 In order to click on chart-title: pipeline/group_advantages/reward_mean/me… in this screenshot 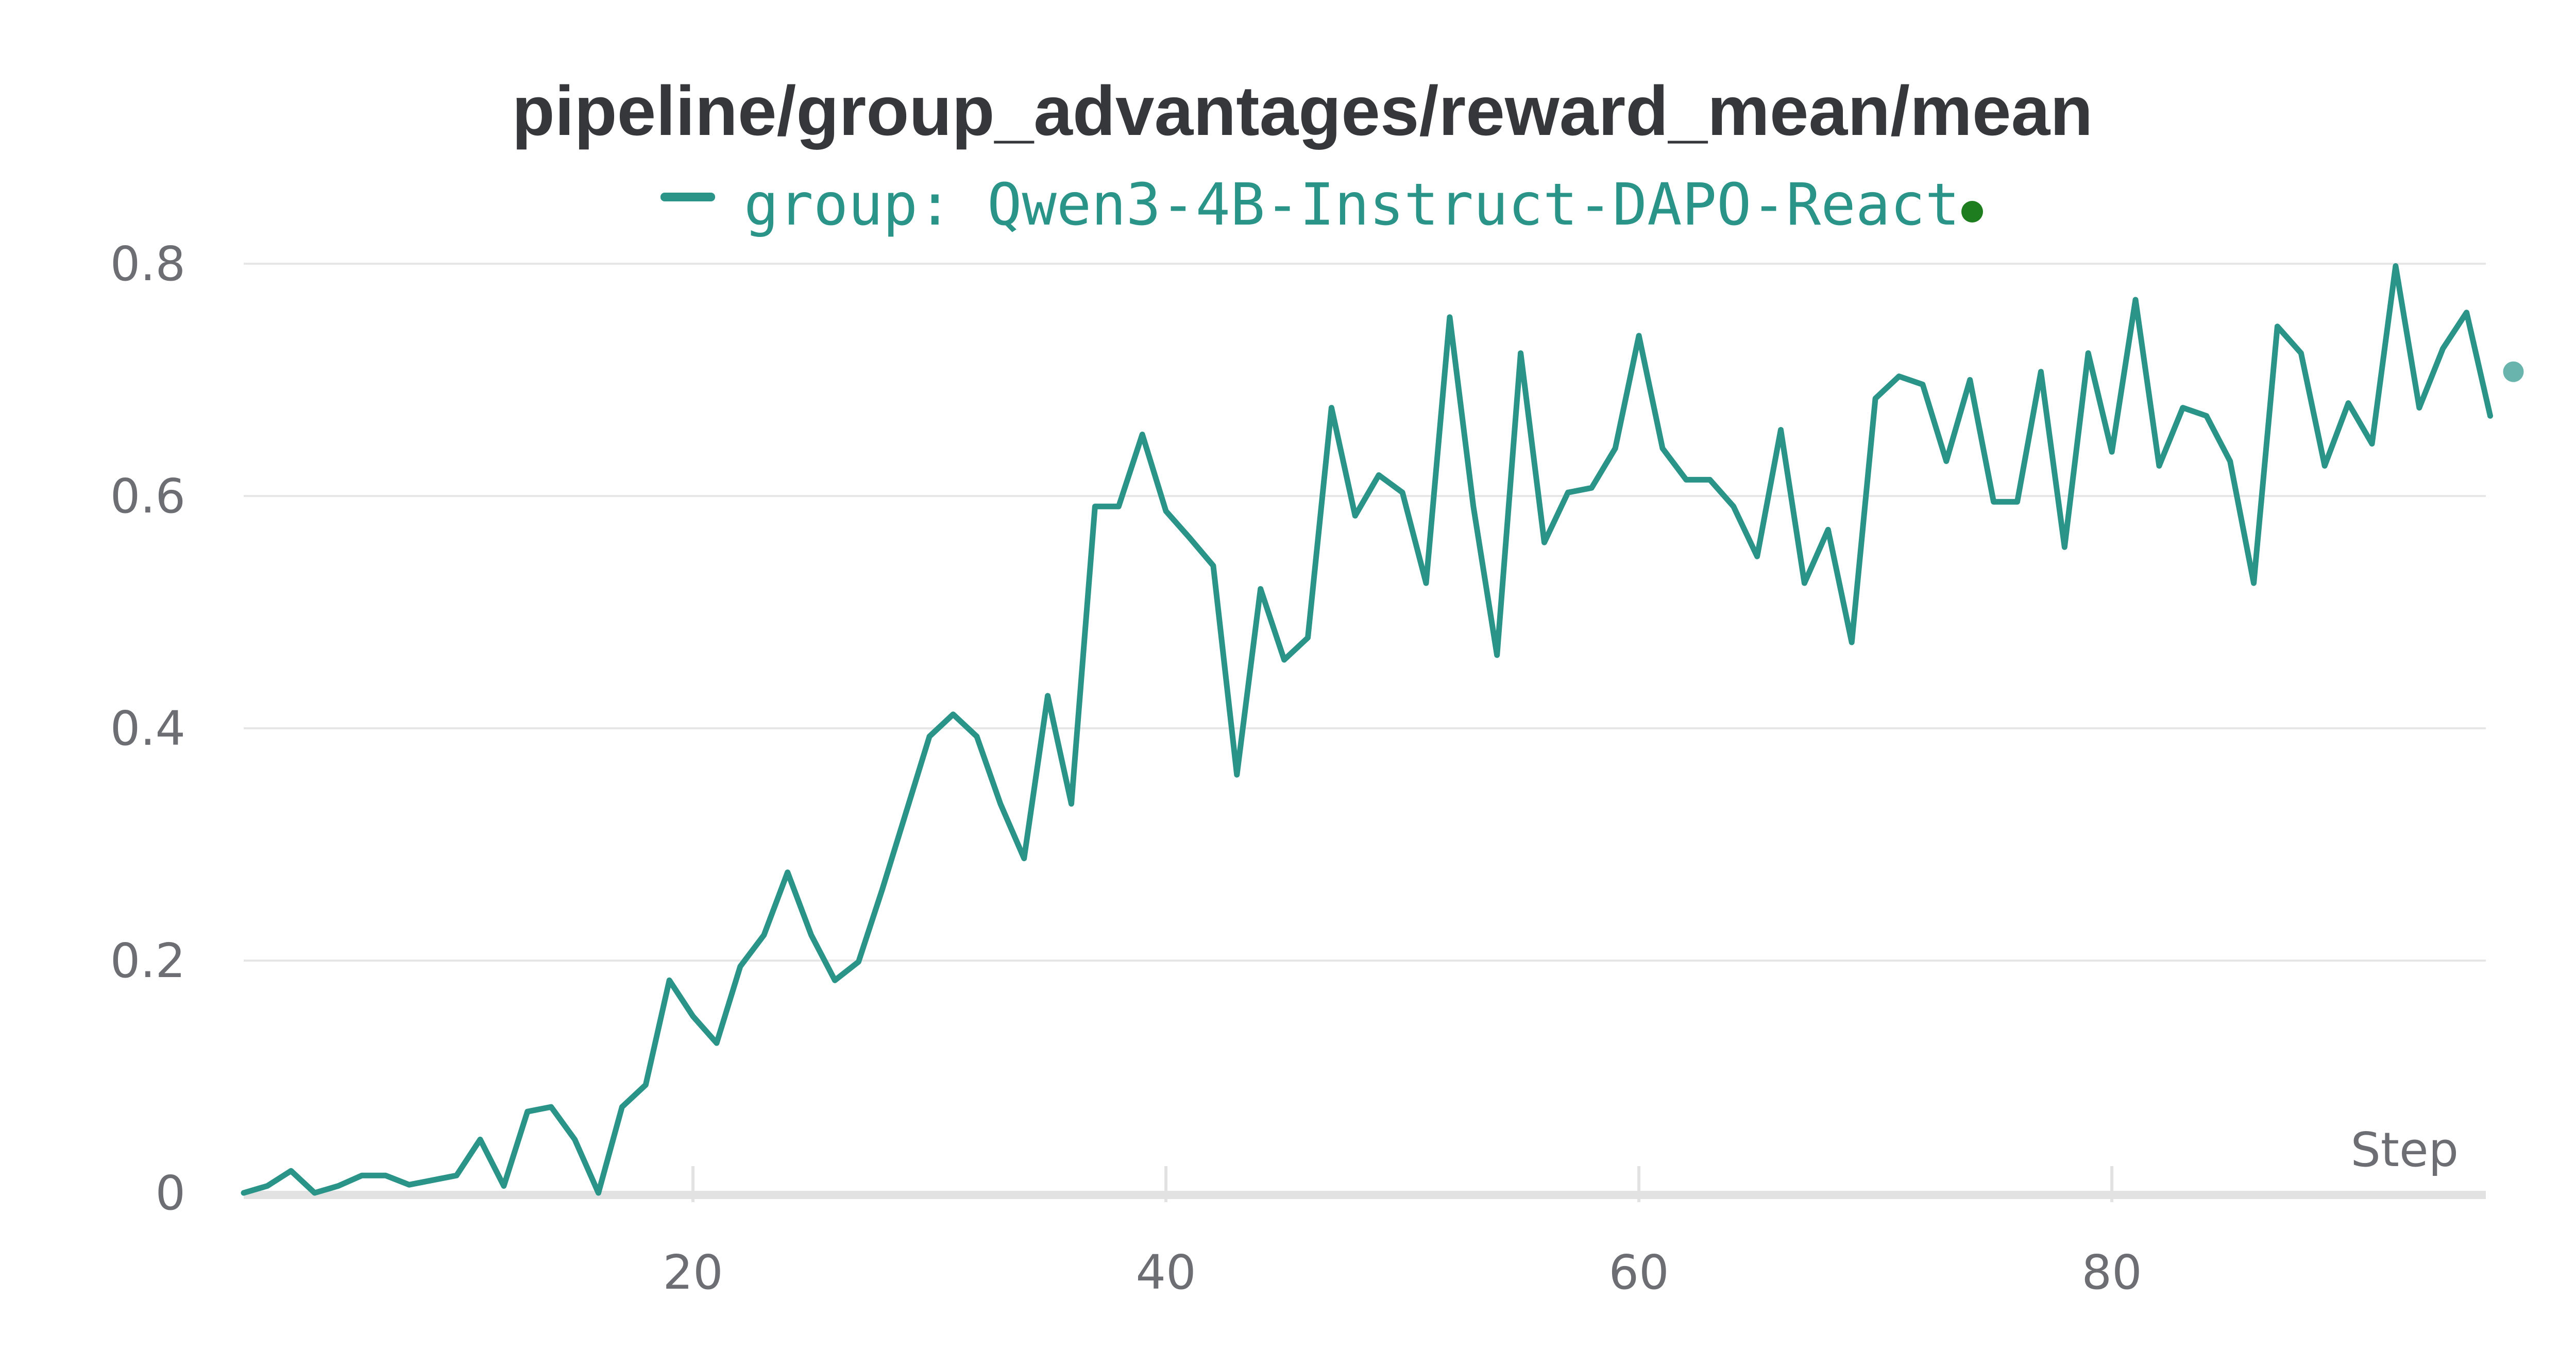, I will do `click(1302, 111)`.